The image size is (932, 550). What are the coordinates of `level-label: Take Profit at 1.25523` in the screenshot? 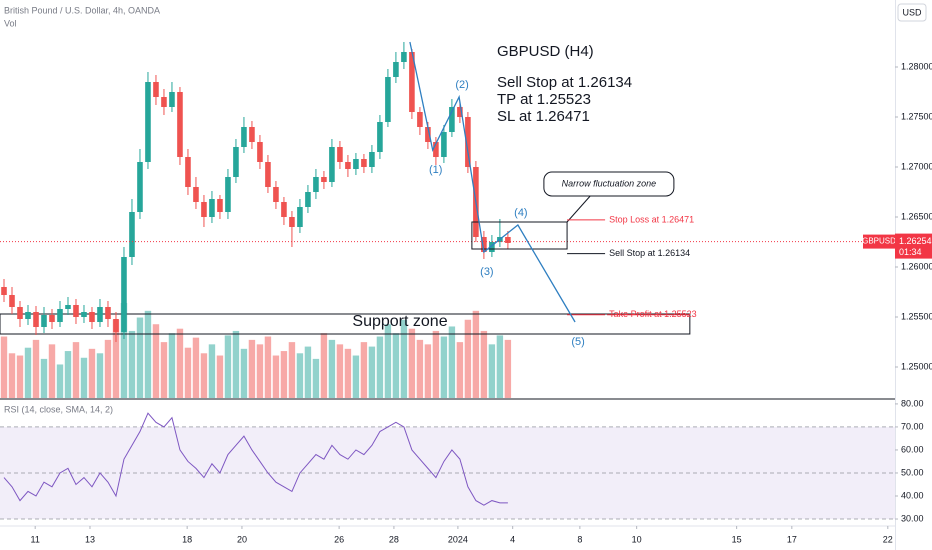 It's located at (653, 314).